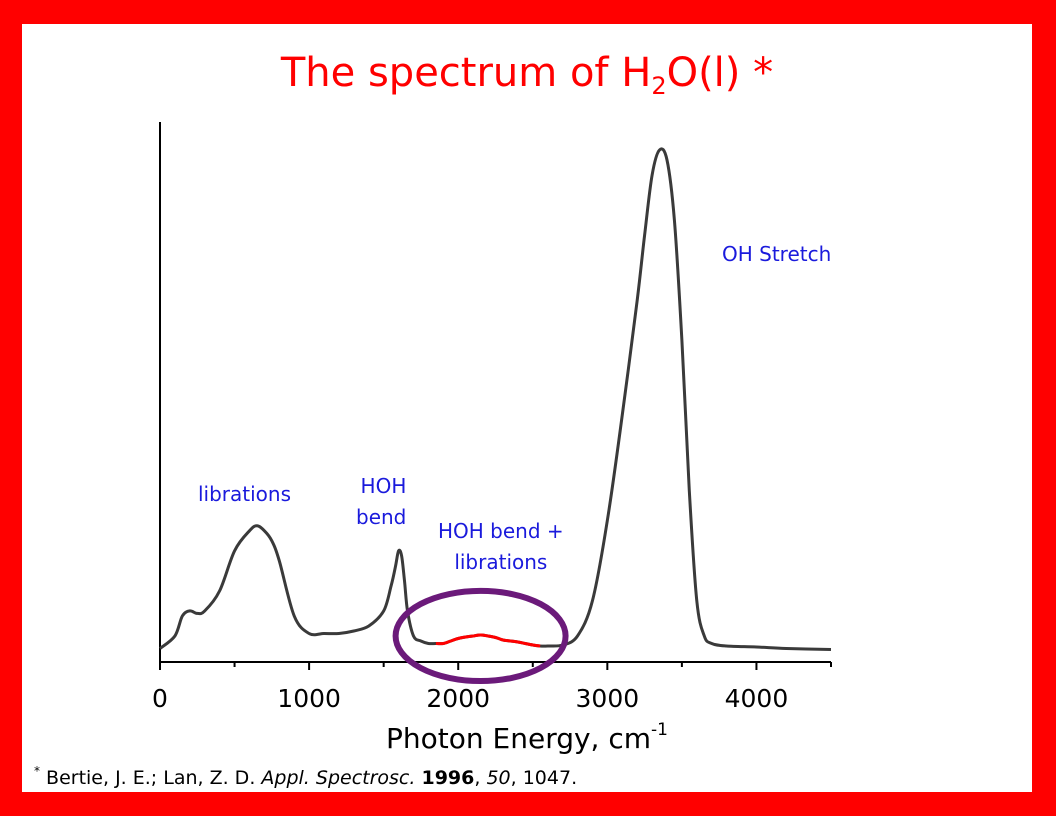 This screenshot has height=816, width=1056. I want to click on x-tick-label: 4000, so click(757, 698).